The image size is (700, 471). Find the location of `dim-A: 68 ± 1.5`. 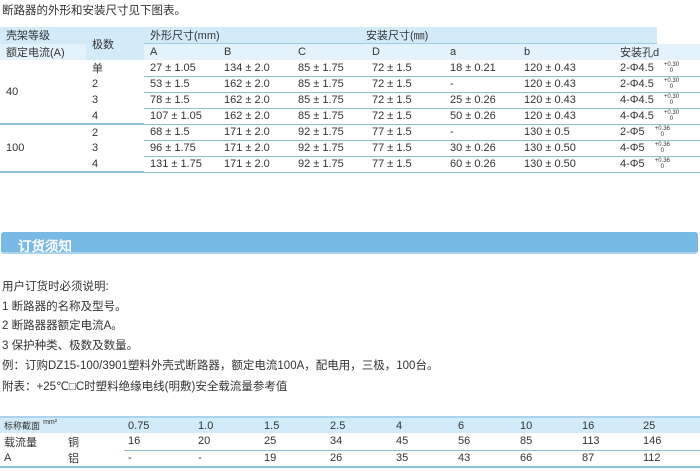

dim-A: 68 ± 1.5 is located at coordinates (181, 132).